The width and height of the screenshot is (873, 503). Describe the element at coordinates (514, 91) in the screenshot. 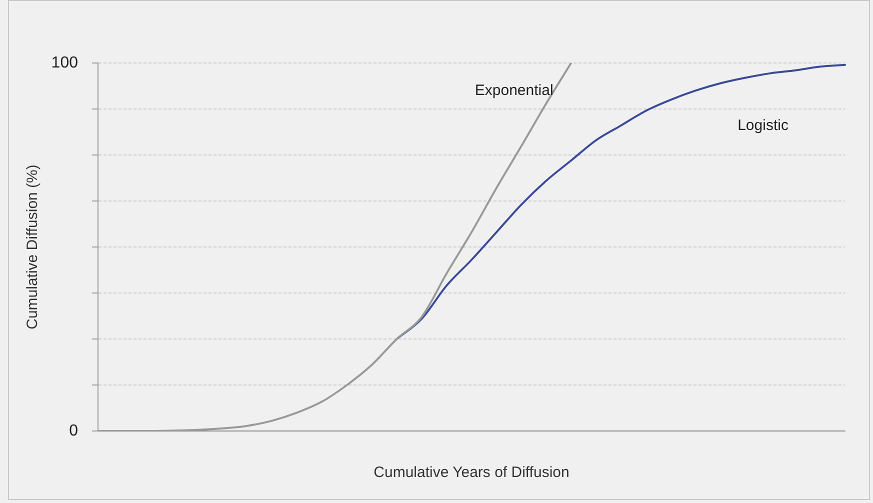

I see `series-label: Exponential` at that location.